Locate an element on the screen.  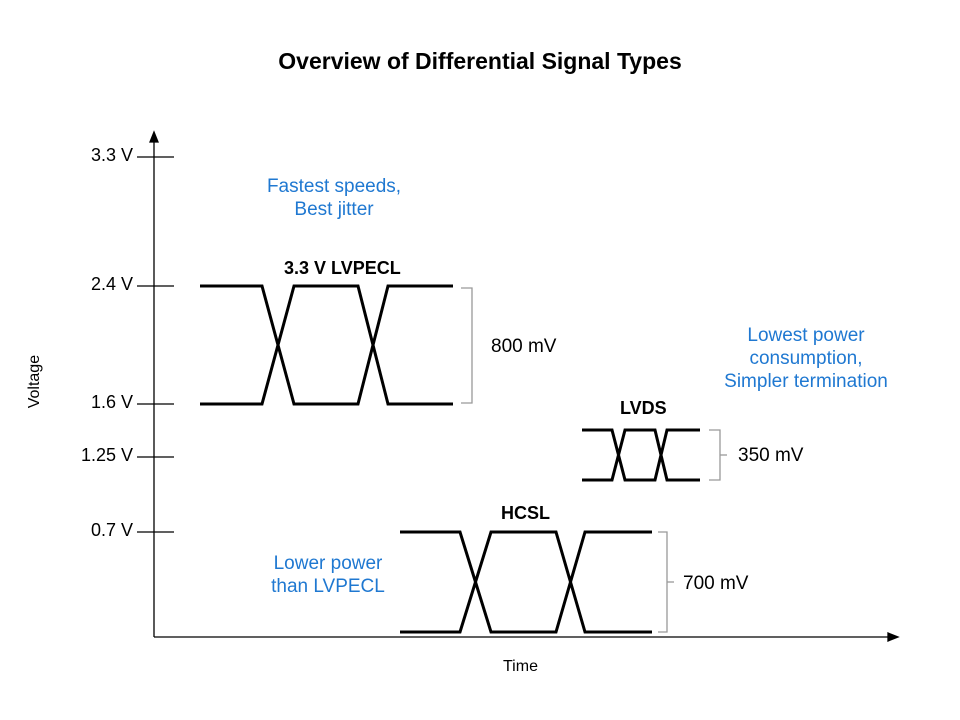
note-line: Fastest speeds, is located at coordinates (334, 186).